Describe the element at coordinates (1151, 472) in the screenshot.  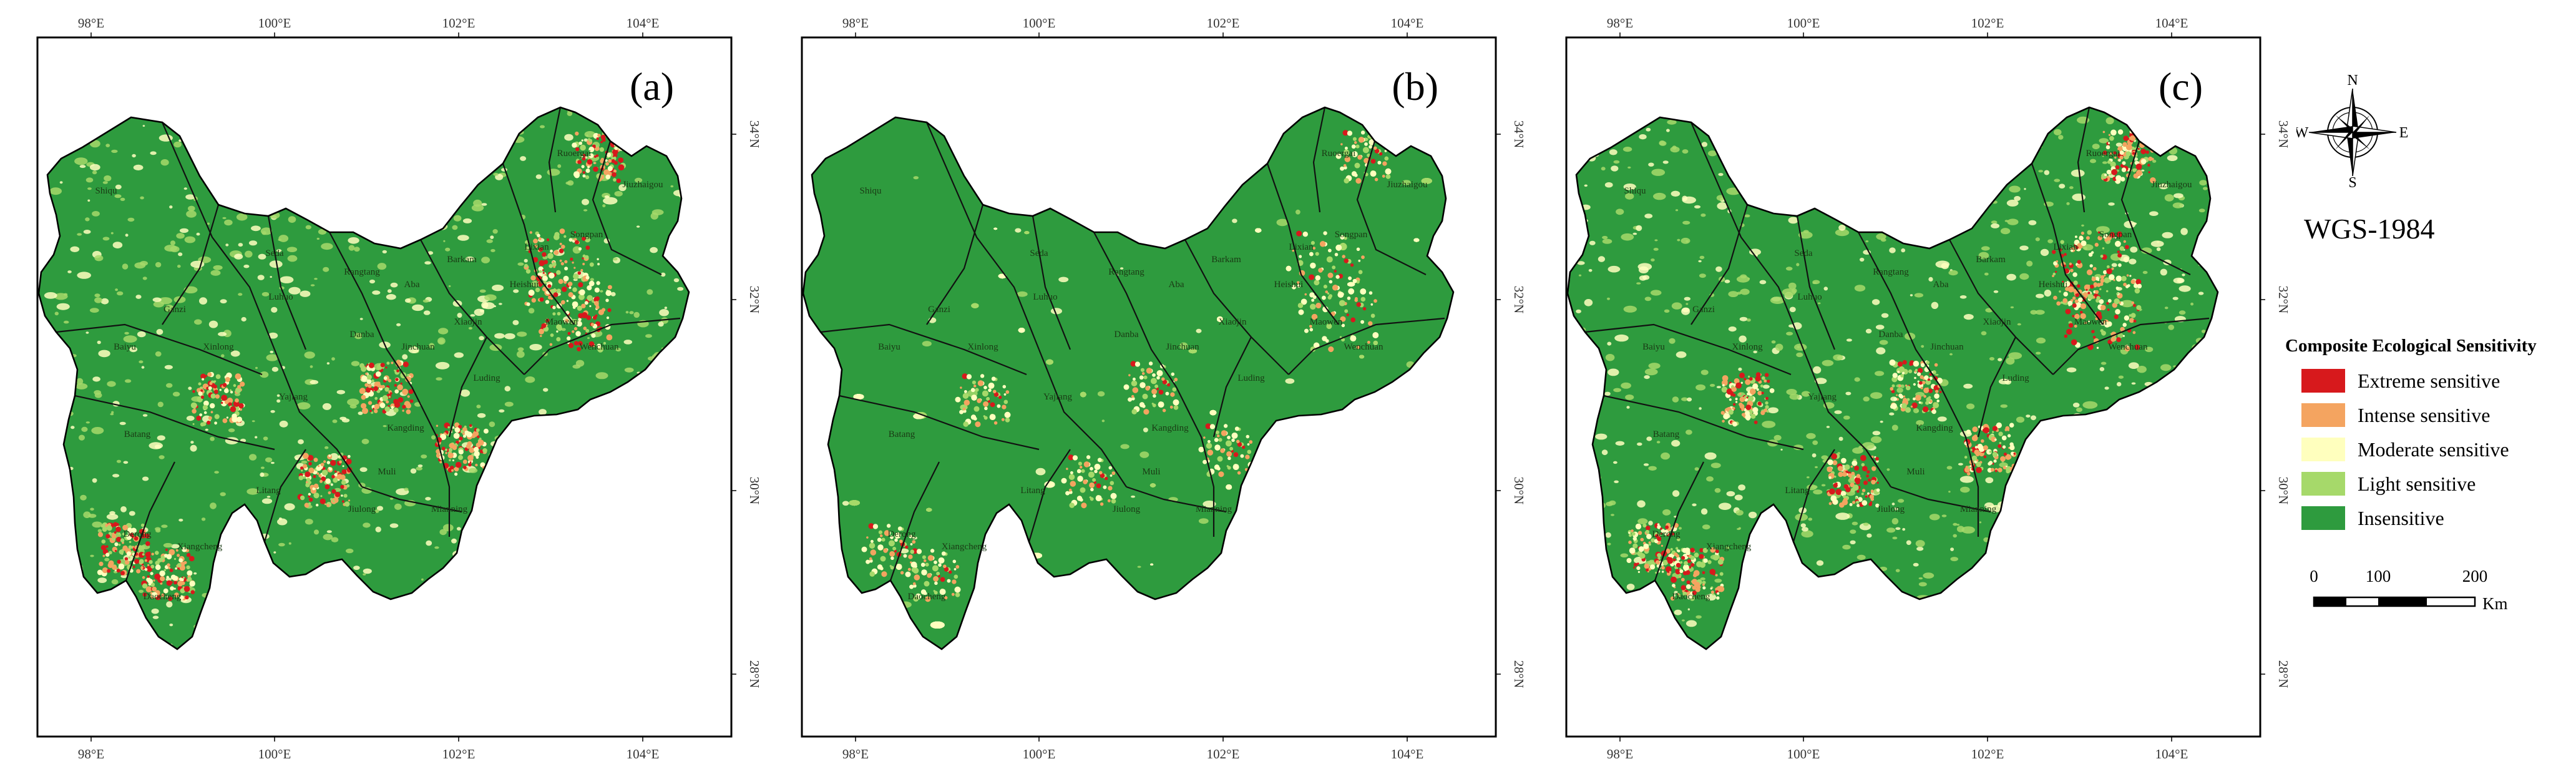
I see `county-label: Muli` at that location.